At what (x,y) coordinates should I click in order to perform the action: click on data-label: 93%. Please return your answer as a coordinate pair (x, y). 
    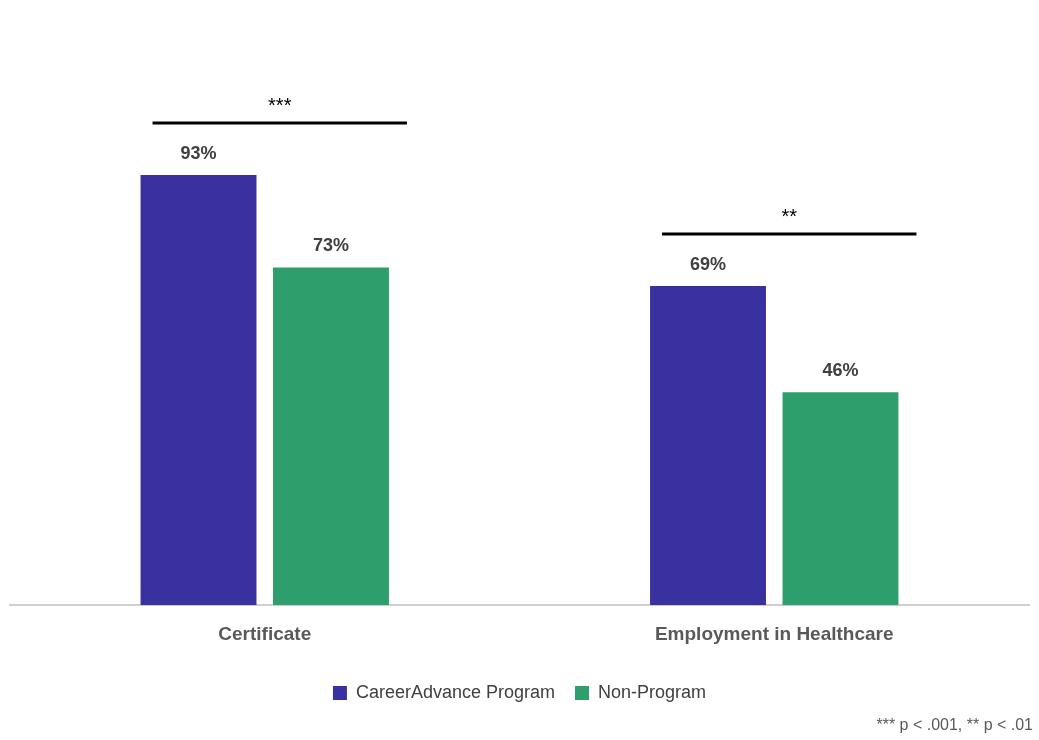
    Looking at the image, I should click on (198, 152).